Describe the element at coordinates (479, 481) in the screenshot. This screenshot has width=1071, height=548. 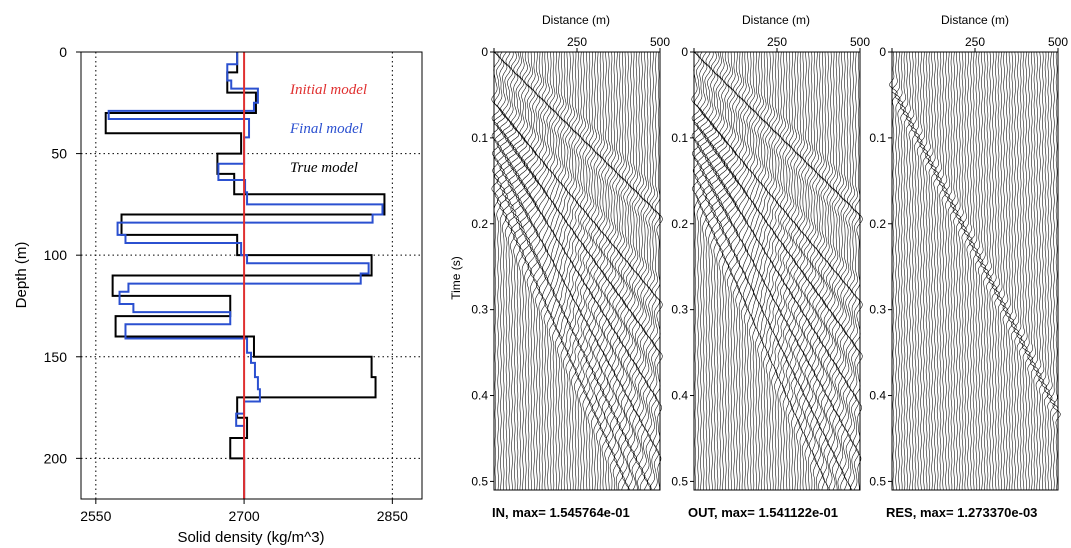
I see `seis-y-tick-5: 0.5` at that location.